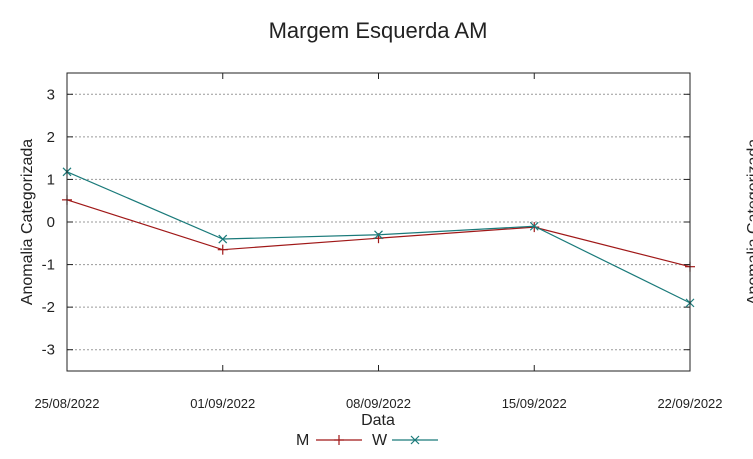 This screenshot has height=459, width=753. What do you see at coordinates (378, 30) in the screenshot?
I see `chart-title: Margem Esquerda AM` at bounding box center [378, 30].